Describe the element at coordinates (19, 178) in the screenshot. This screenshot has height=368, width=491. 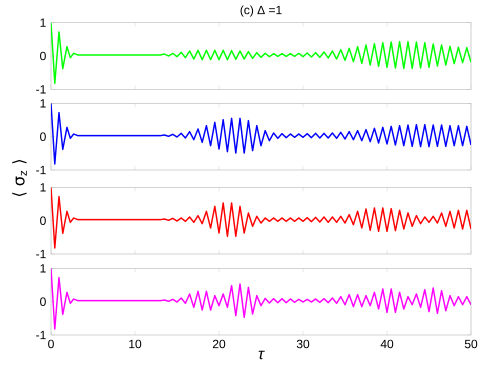
I see `y-axis-title: ⟨ σ$_{z}$ ⟩` at that location.